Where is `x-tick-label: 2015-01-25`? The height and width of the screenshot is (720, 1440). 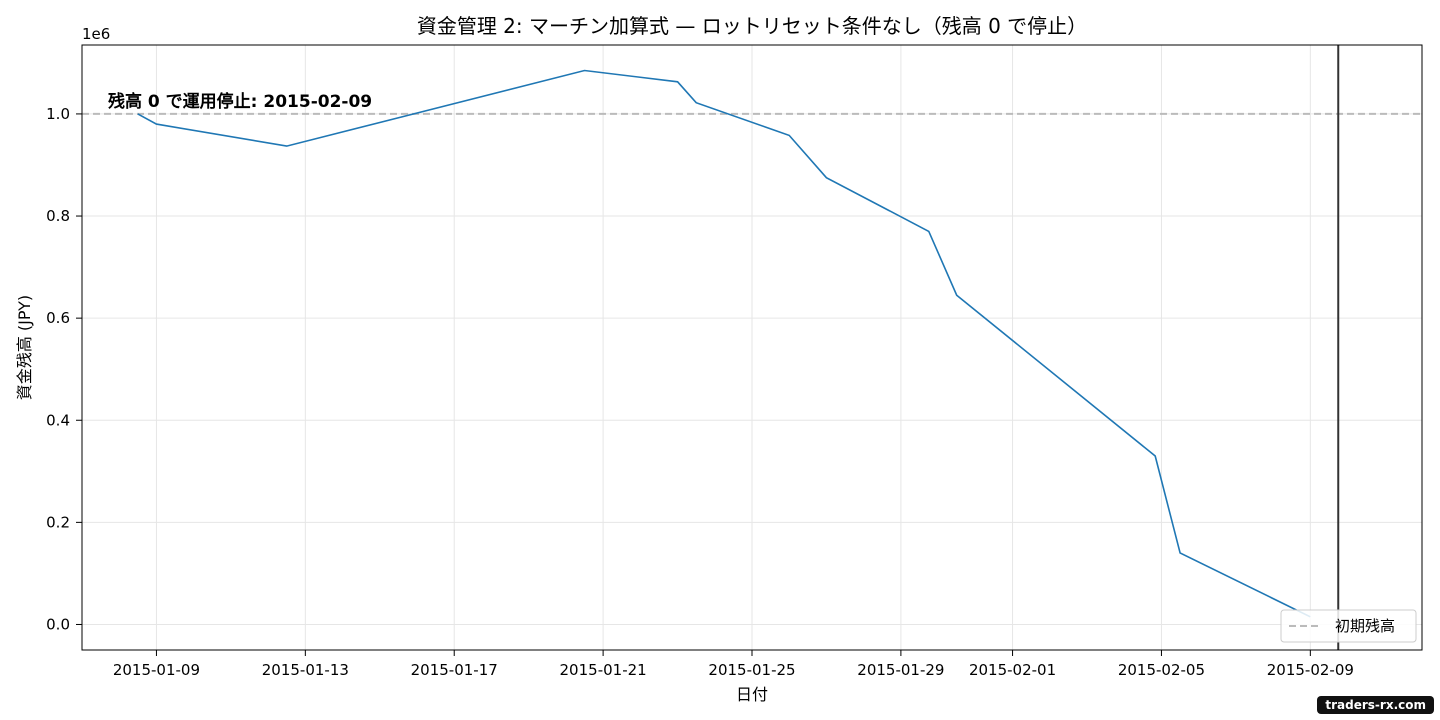
x-tick-label: 2015-01-25 is located at coordinates (751, 670).